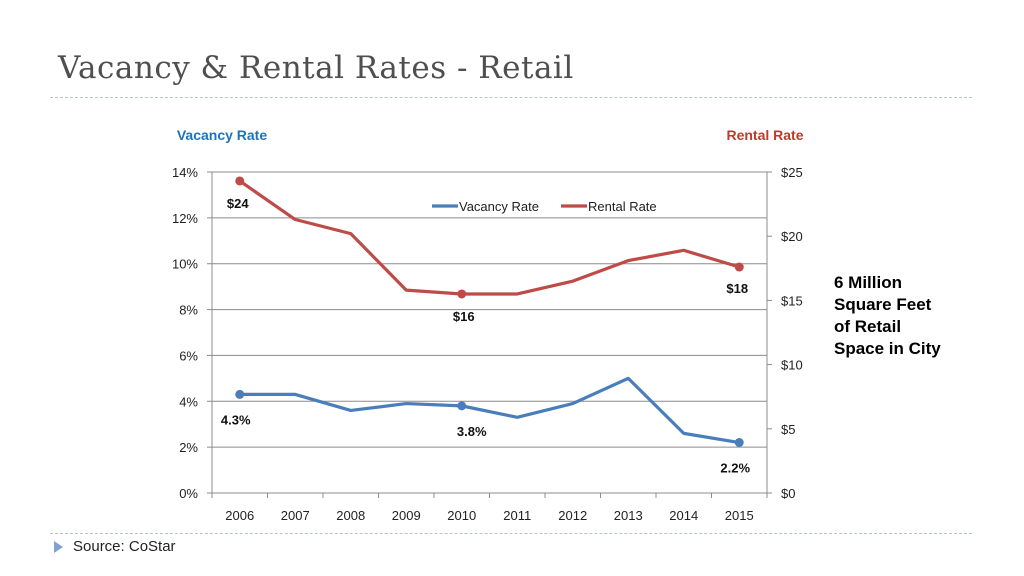  Describe the element at coordinates (511, 97) in the screenshot. I see `title-divider` at that location.